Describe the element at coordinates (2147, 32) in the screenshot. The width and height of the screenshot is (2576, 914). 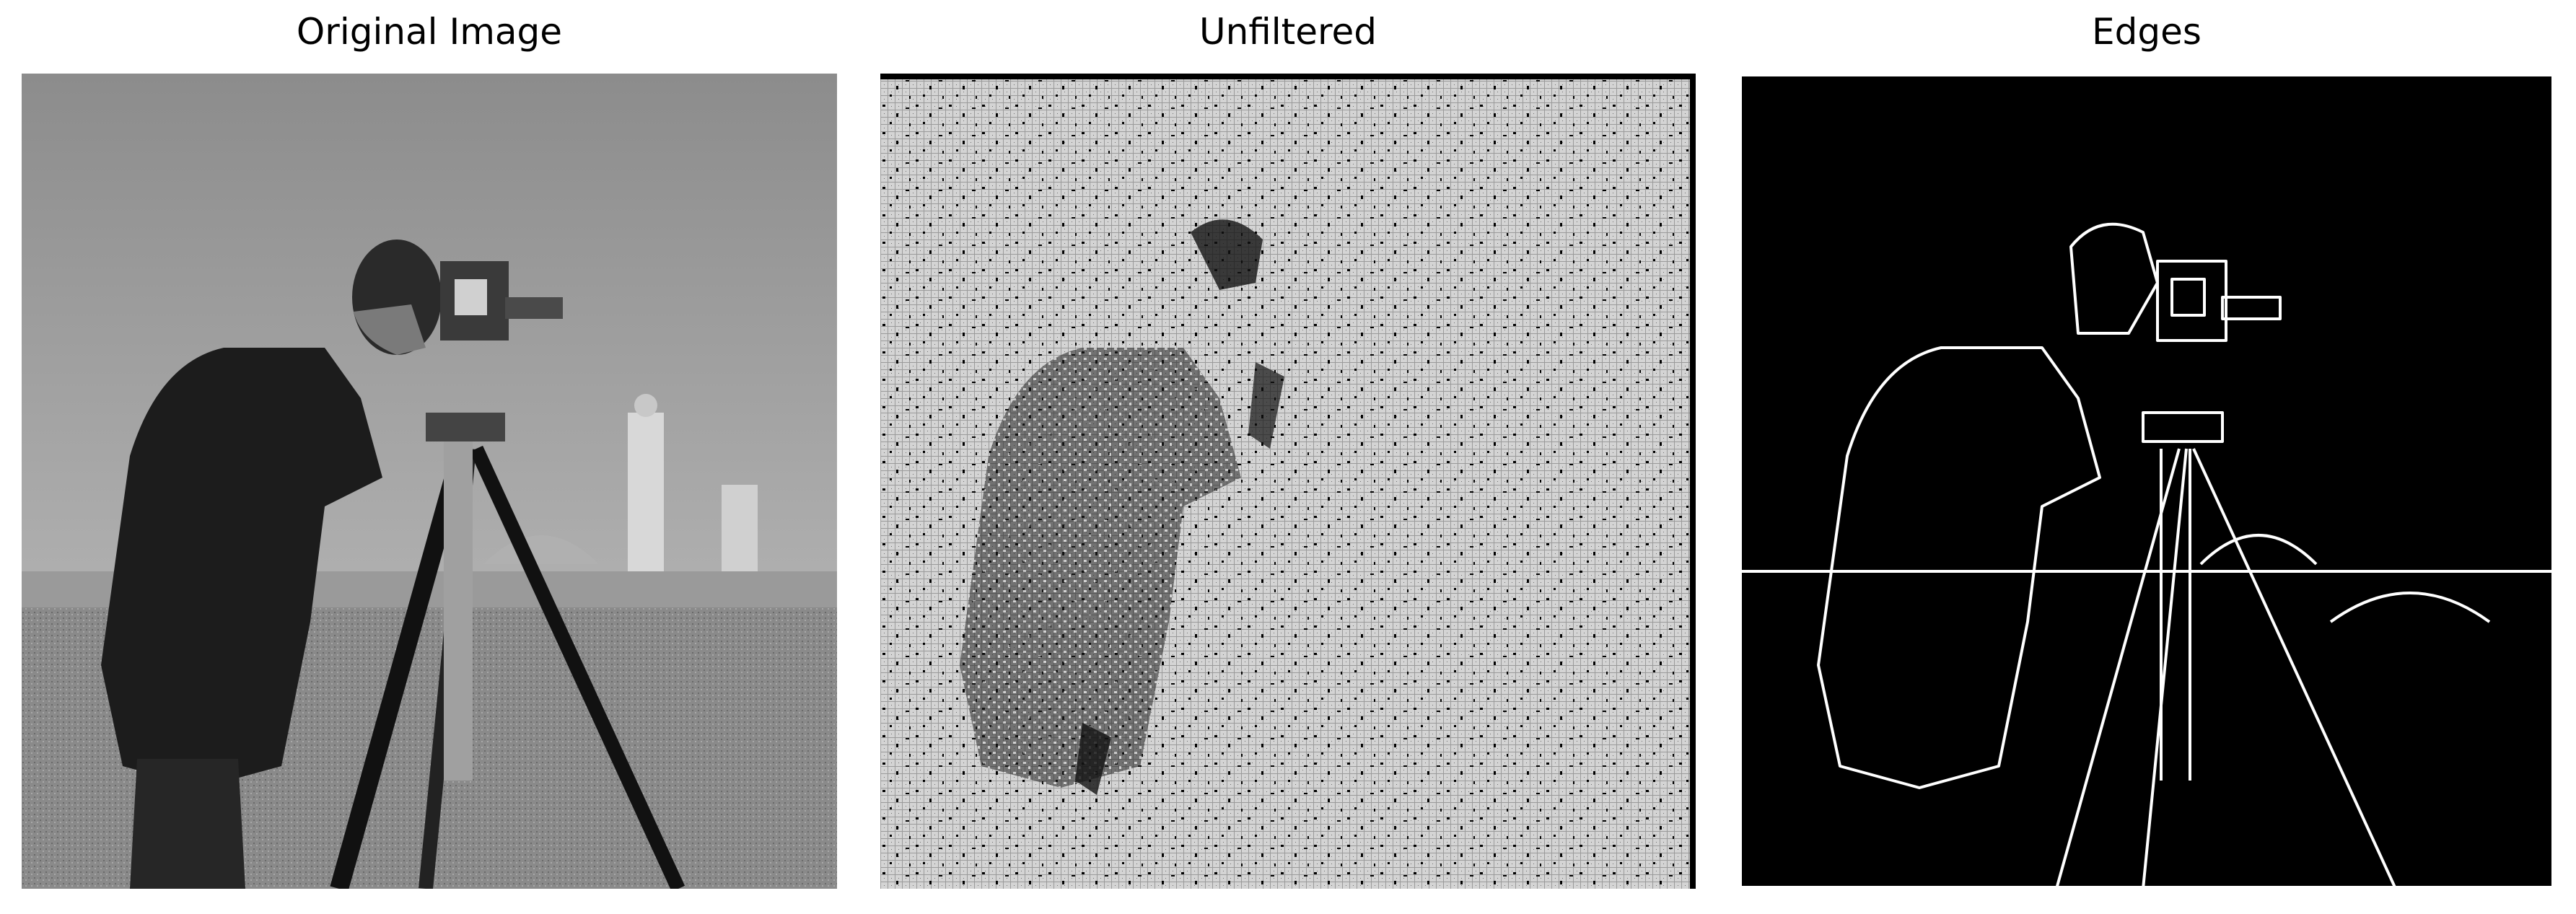
I see `panel-title-edges: Edges` at that location.